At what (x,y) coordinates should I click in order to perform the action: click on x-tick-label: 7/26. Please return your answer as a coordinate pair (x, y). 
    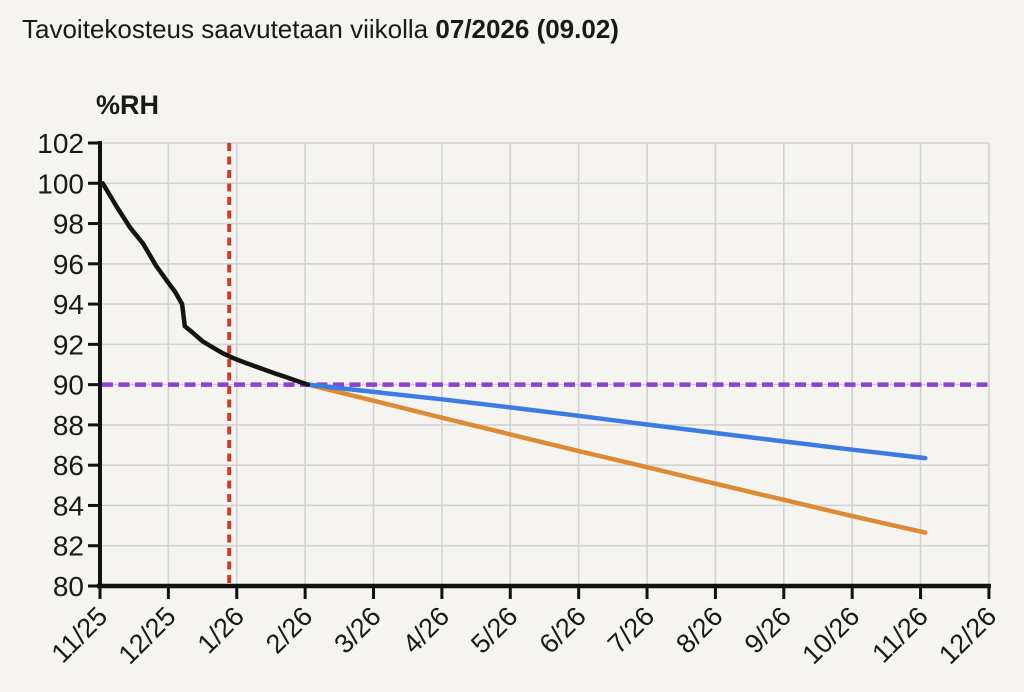
    Looking at the image, I should click on (631, 630).